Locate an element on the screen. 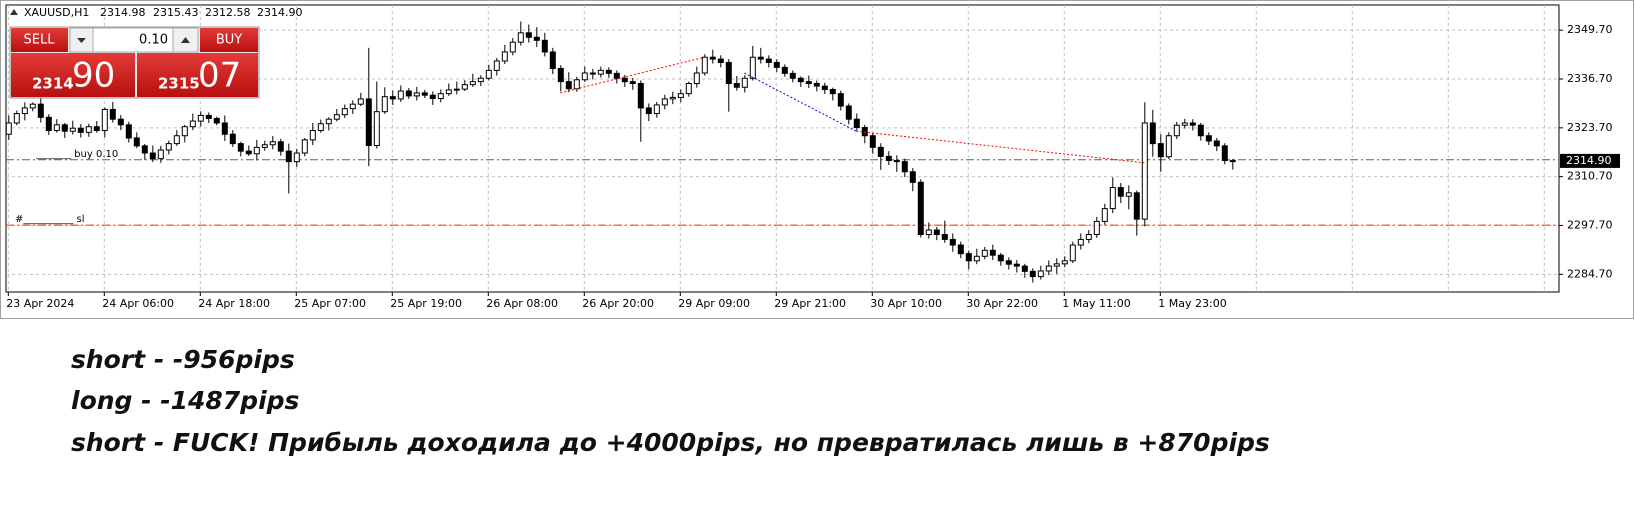  x-tick-label: 26 Apr 08:00 is located at coordinates (522, 303).